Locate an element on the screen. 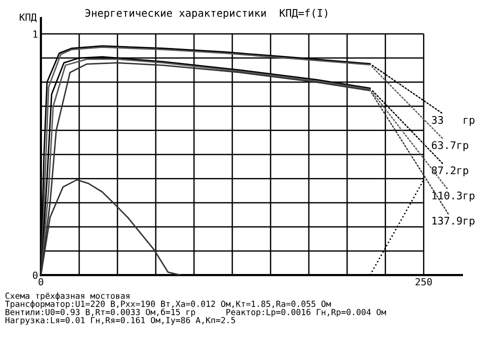 Image resolution: width=493 pixels, height=346 pixels. text: Трансформатор:U1=220 В,Pxx=190 Вт,Xa=0.012 Ом,Kт=1.85,Ra=0.055 Ом is located at coordinates (168, 304).